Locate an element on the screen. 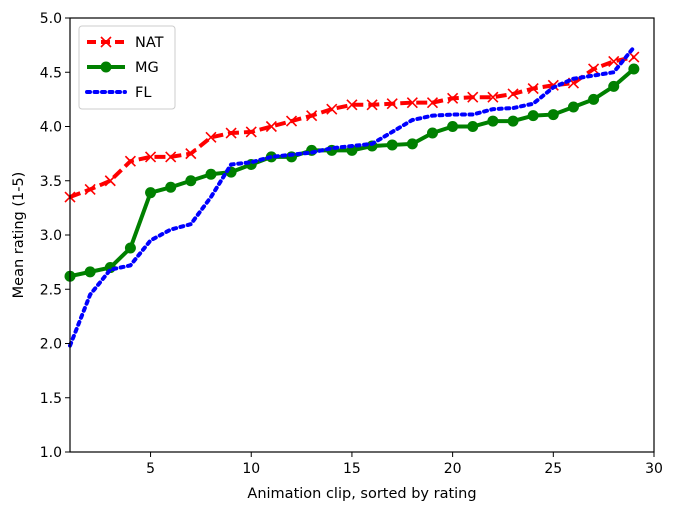 The height and width of the screenshot is (513, 676). x-tick-label: 25 is located at coordinates (553, 469).